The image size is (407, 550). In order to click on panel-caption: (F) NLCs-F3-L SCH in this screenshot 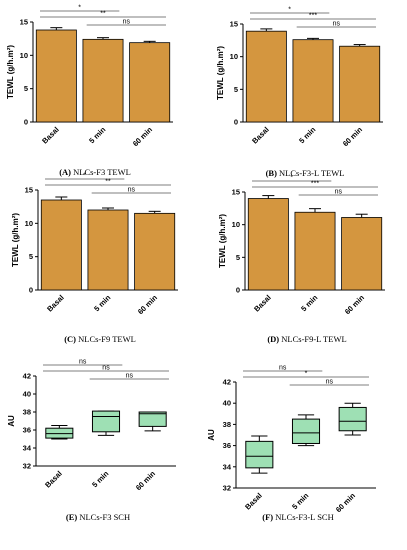, I will do `click(297, 517)`.